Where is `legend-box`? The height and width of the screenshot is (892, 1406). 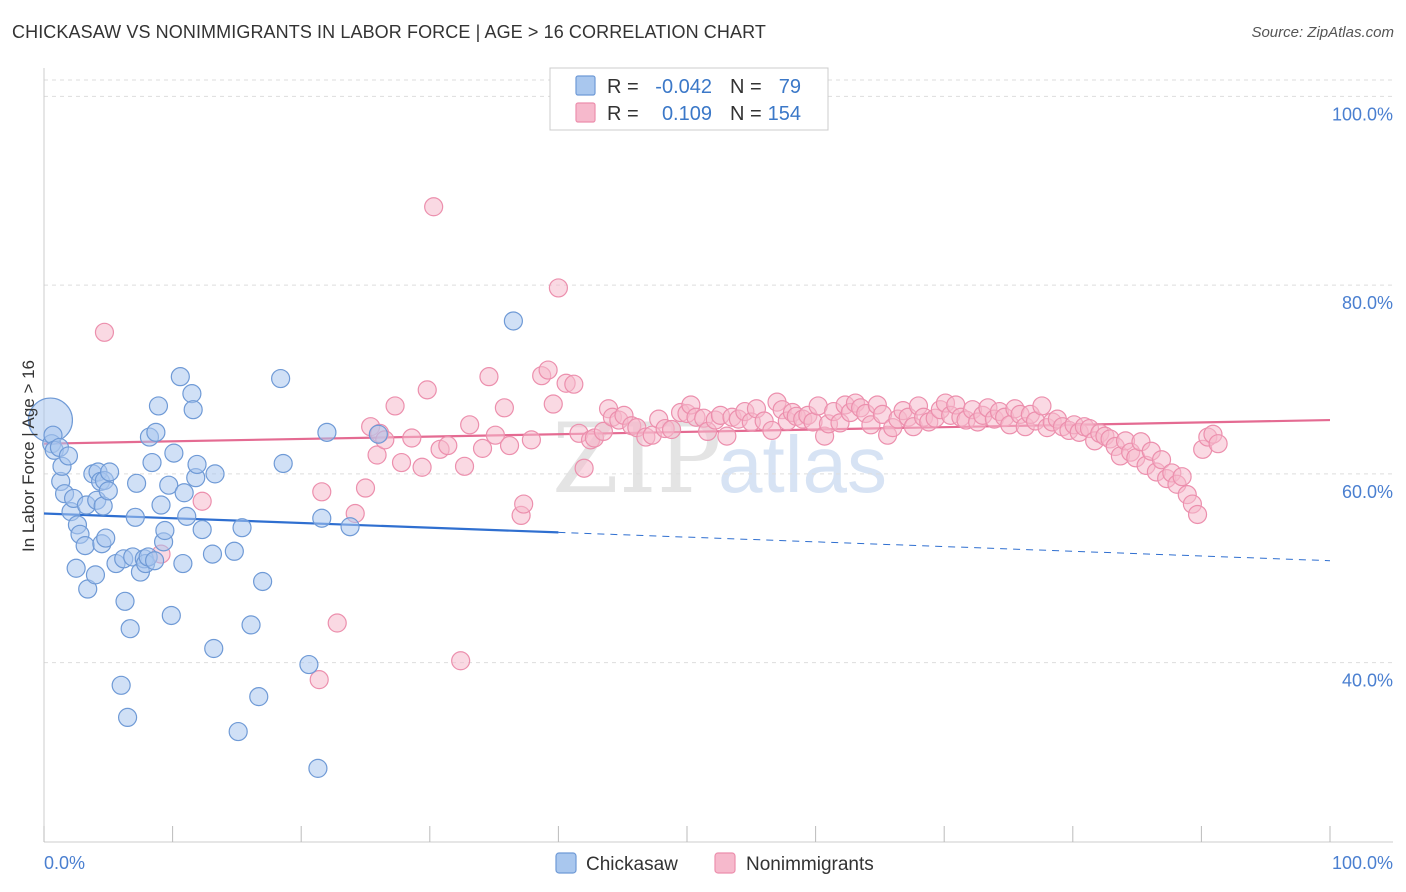
legend-box is located at coordinates (689, 99).